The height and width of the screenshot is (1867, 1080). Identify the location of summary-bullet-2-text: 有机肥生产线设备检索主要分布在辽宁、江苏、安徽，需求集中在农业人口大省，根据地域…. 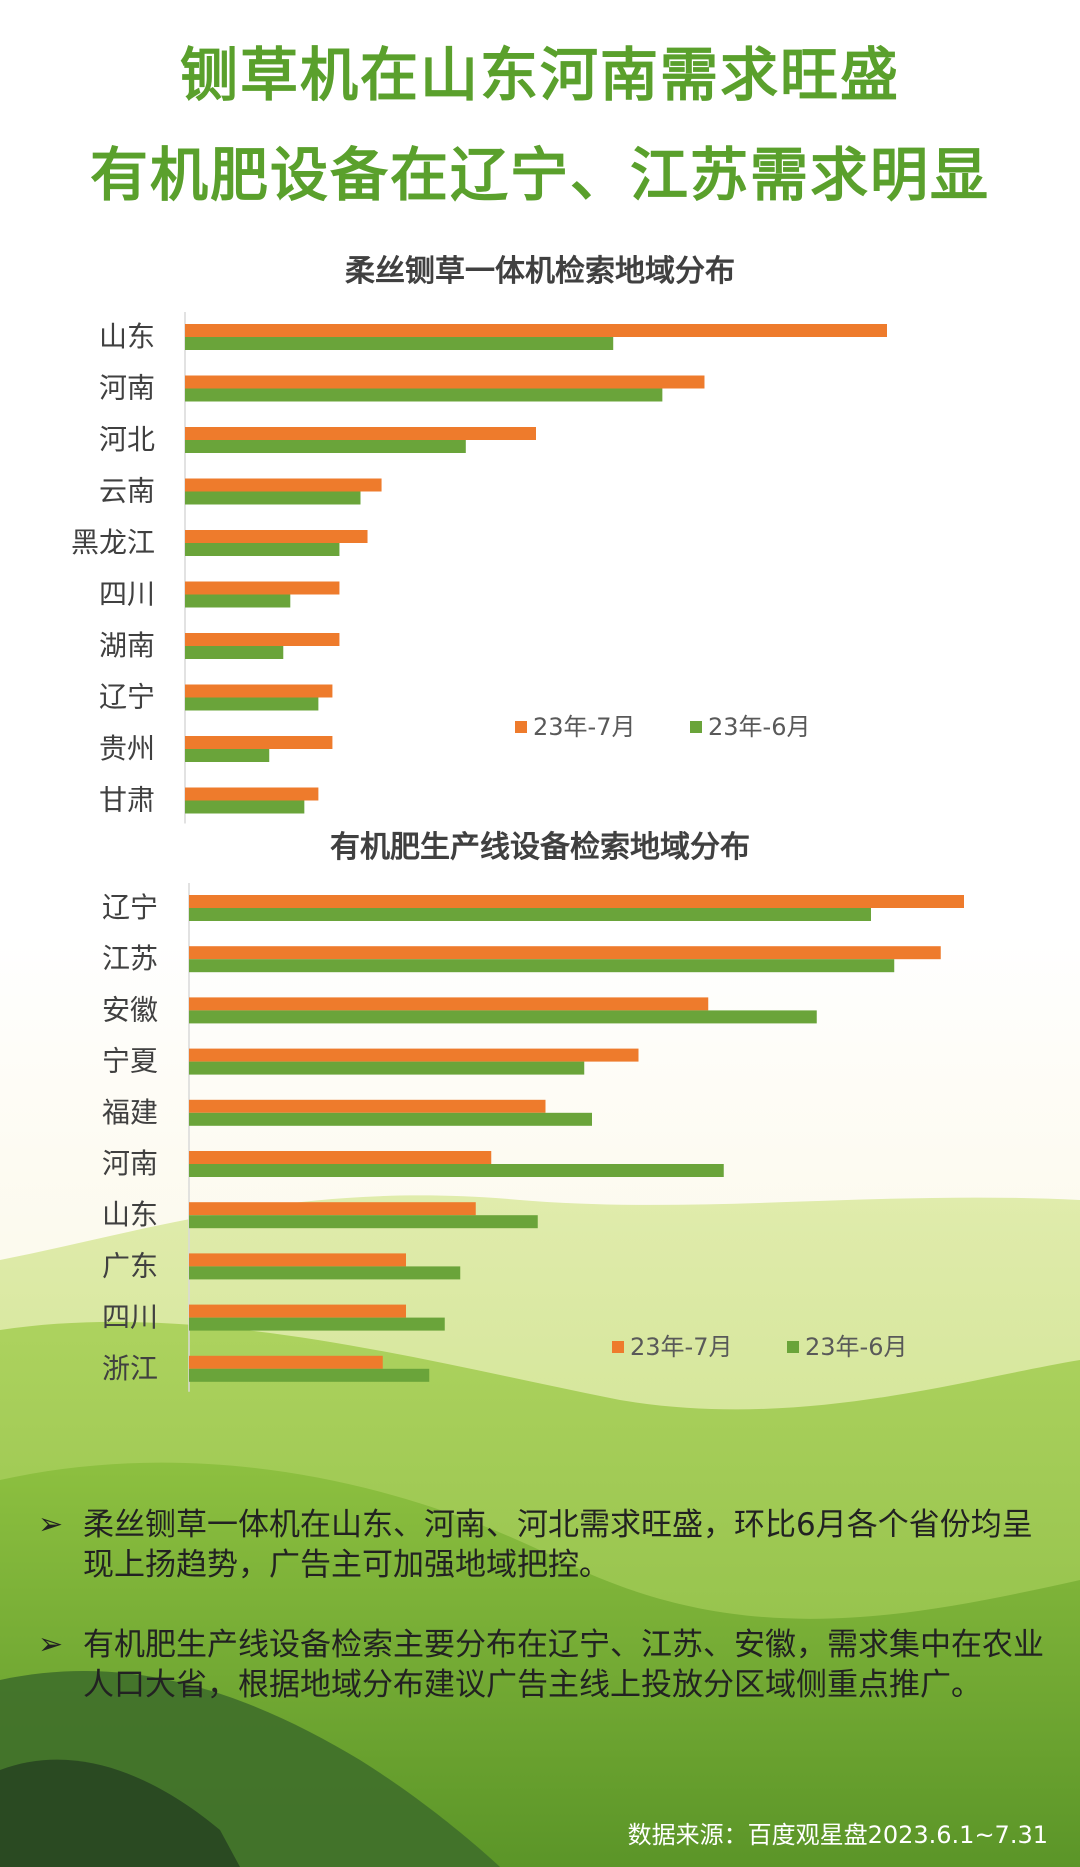
(563, 1665).